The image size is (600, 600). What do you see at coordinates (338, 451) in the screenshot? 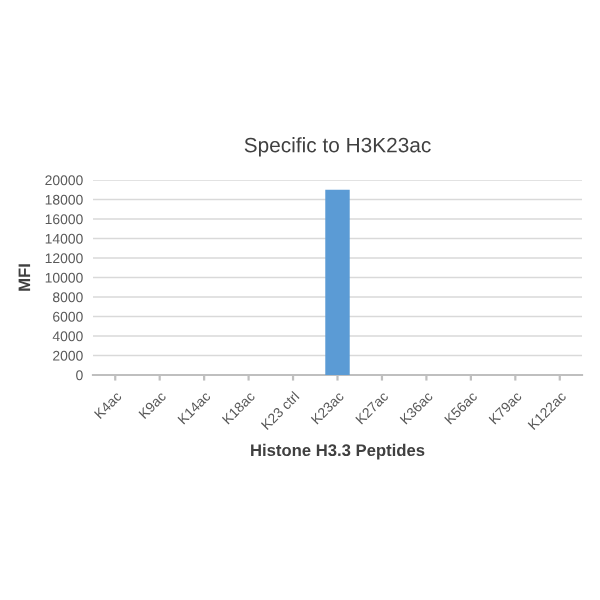
I see `x-axis-title: Histone H3.3 Peptides` at bounding box center [338, 451].